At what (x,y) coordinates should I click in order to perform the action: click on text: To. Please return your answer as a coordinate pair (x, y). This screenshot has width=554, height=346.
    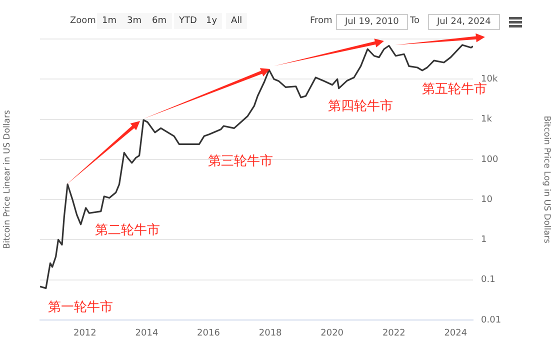
    Looking at the image, I should click on (415, 21).